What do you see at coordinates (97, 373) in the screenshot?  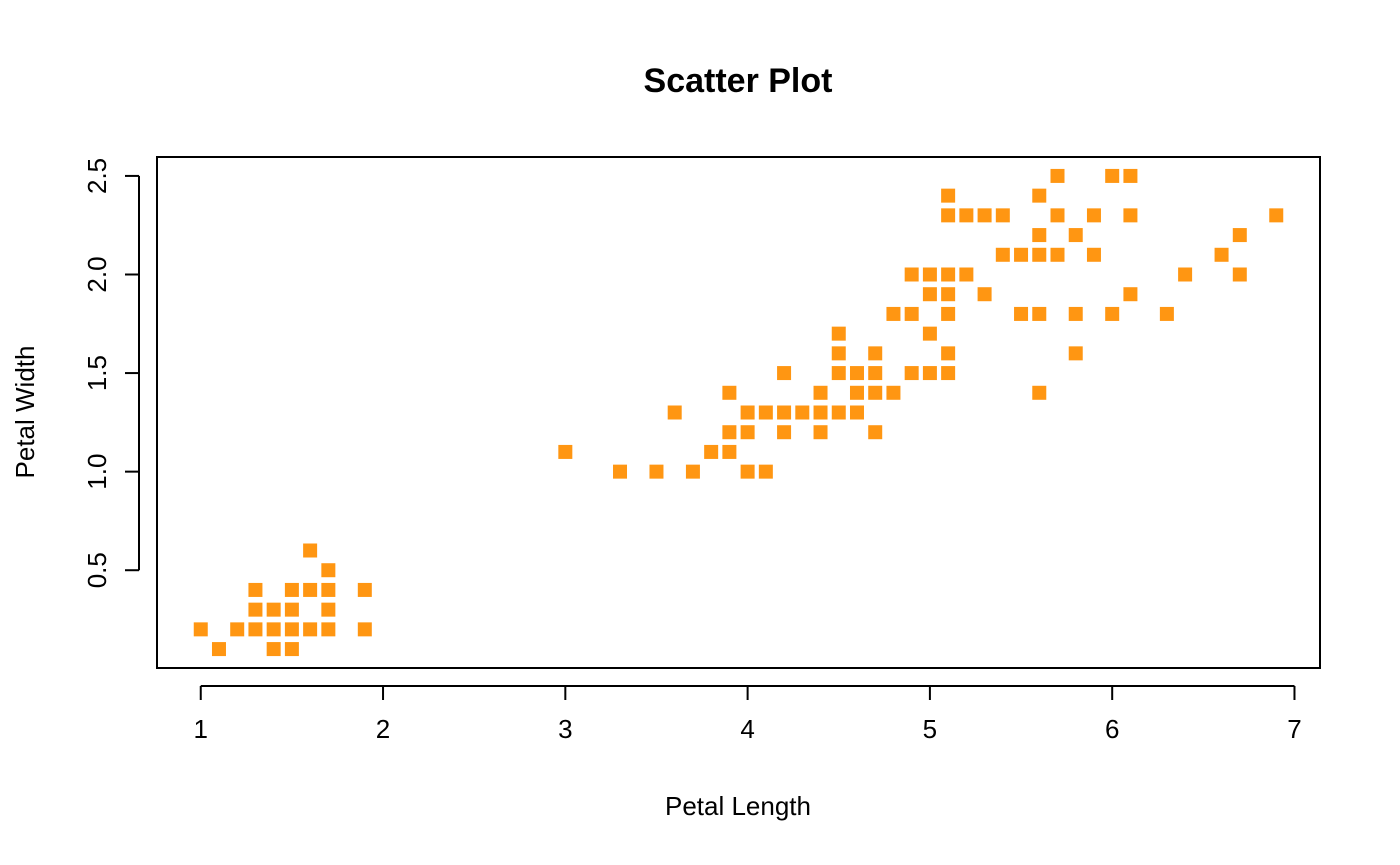 I see `y-tick-label: 1.5` at bounding box center [97, 373].